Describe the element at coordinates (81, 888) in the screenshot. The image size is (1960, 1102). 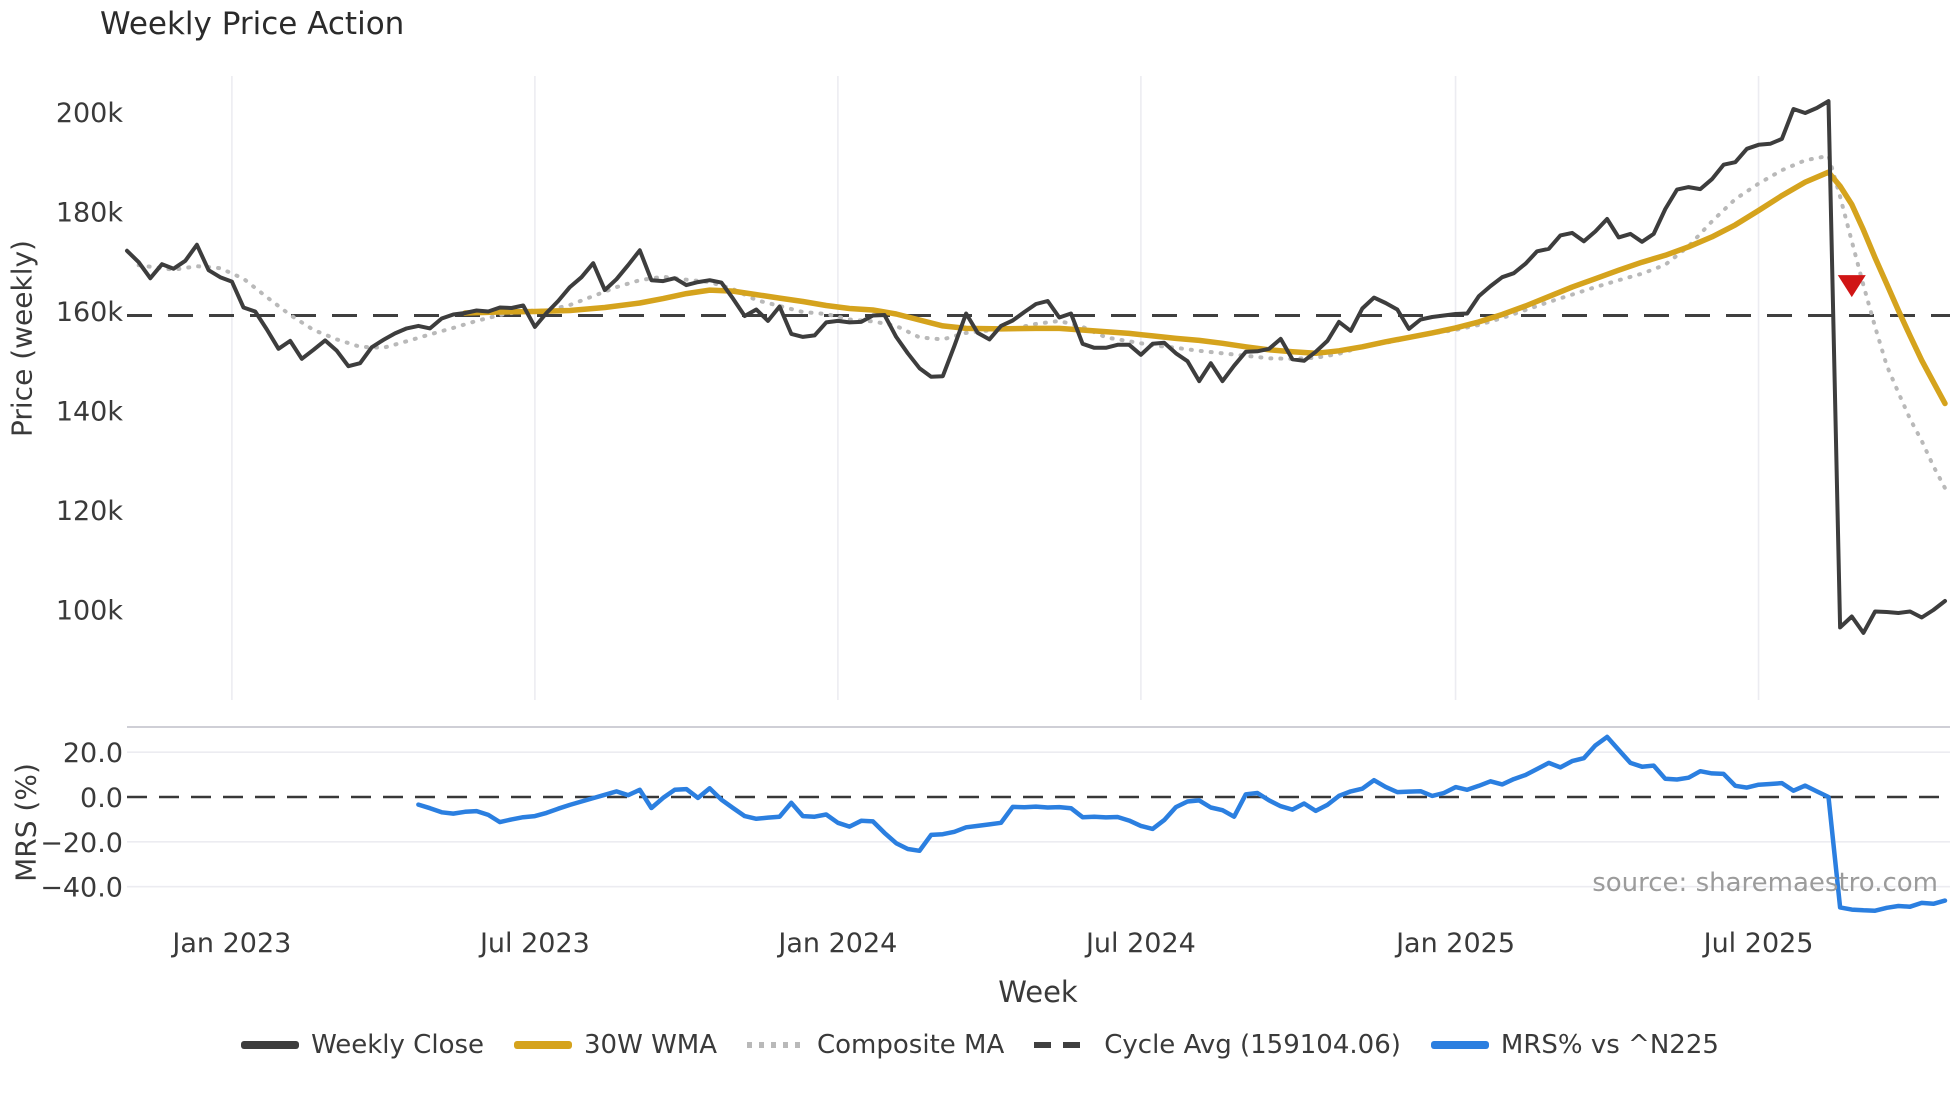
I see `mrs-tick-label: −40.0` at that location.